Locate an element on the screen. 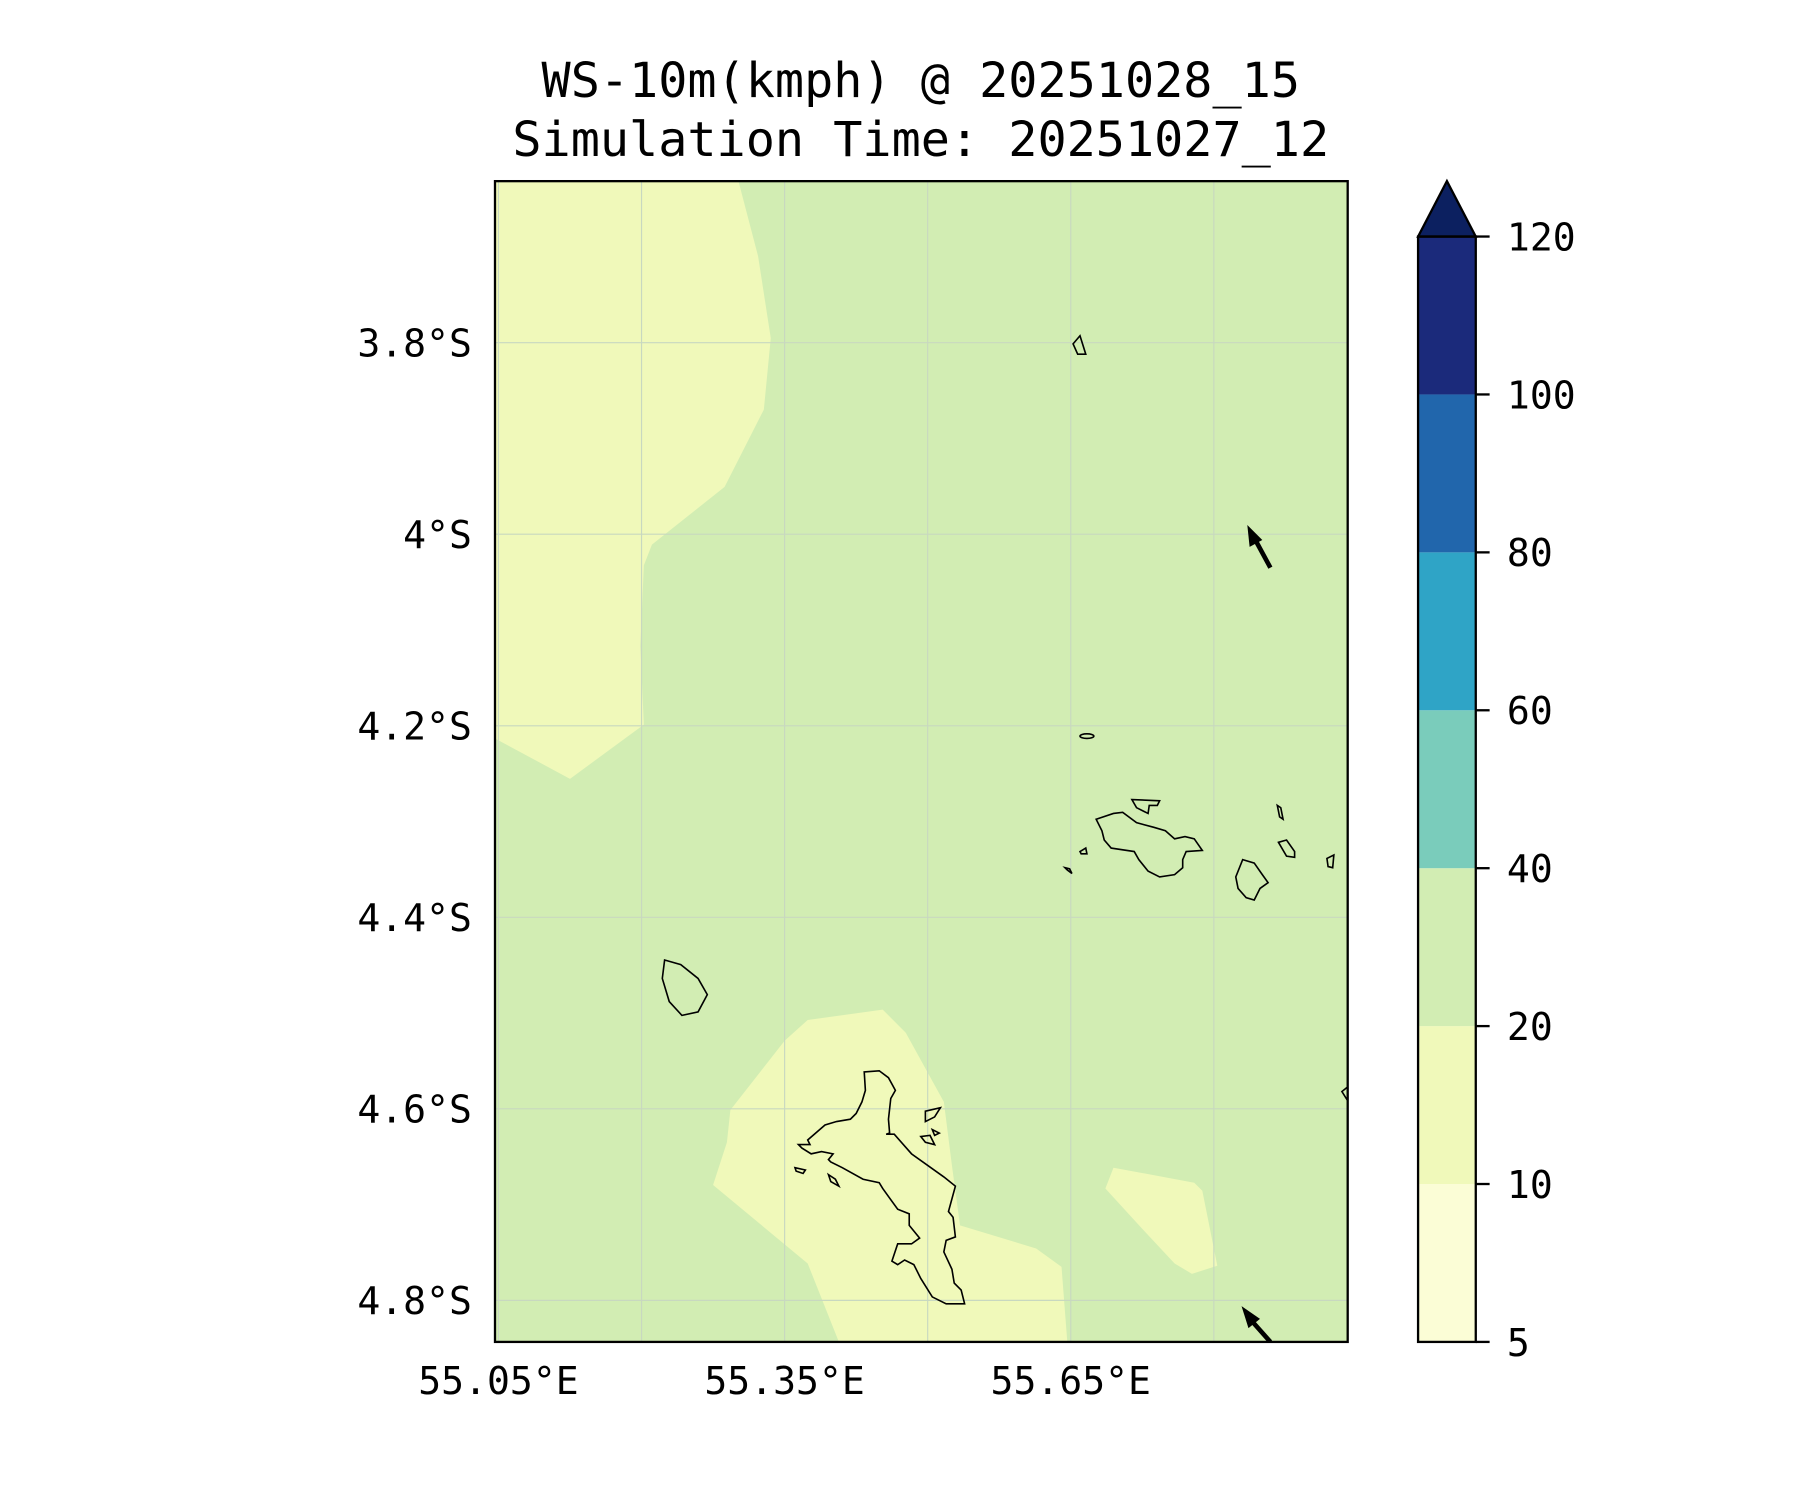  colorbar-frame is located at coordinates (1446, 789).